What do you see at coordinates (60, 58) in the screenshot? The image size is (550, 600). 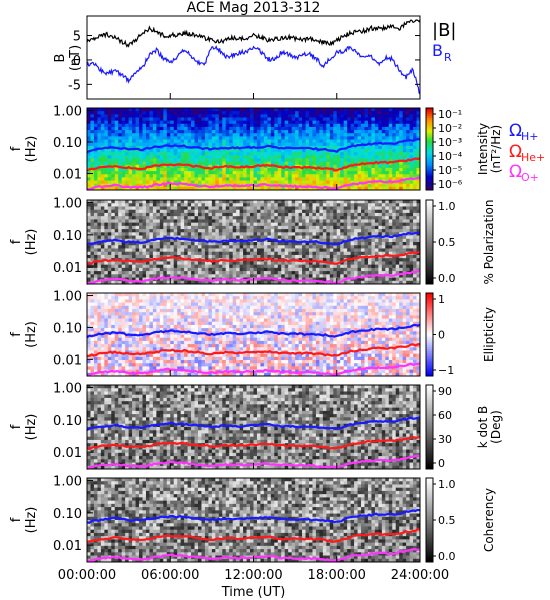 I see `y-axis-title: B` at bounding box center [60, 58].